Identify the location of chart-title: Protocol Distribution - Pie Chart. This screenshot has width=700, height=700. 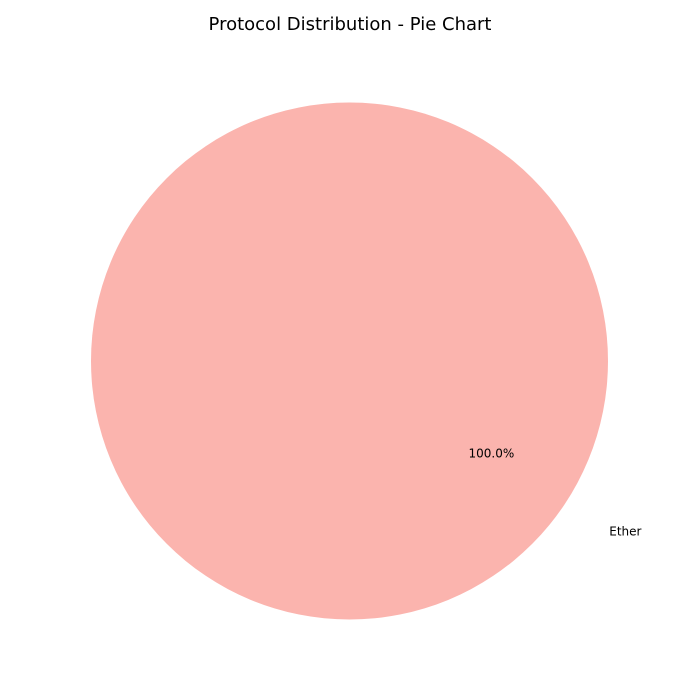
(350, 24).